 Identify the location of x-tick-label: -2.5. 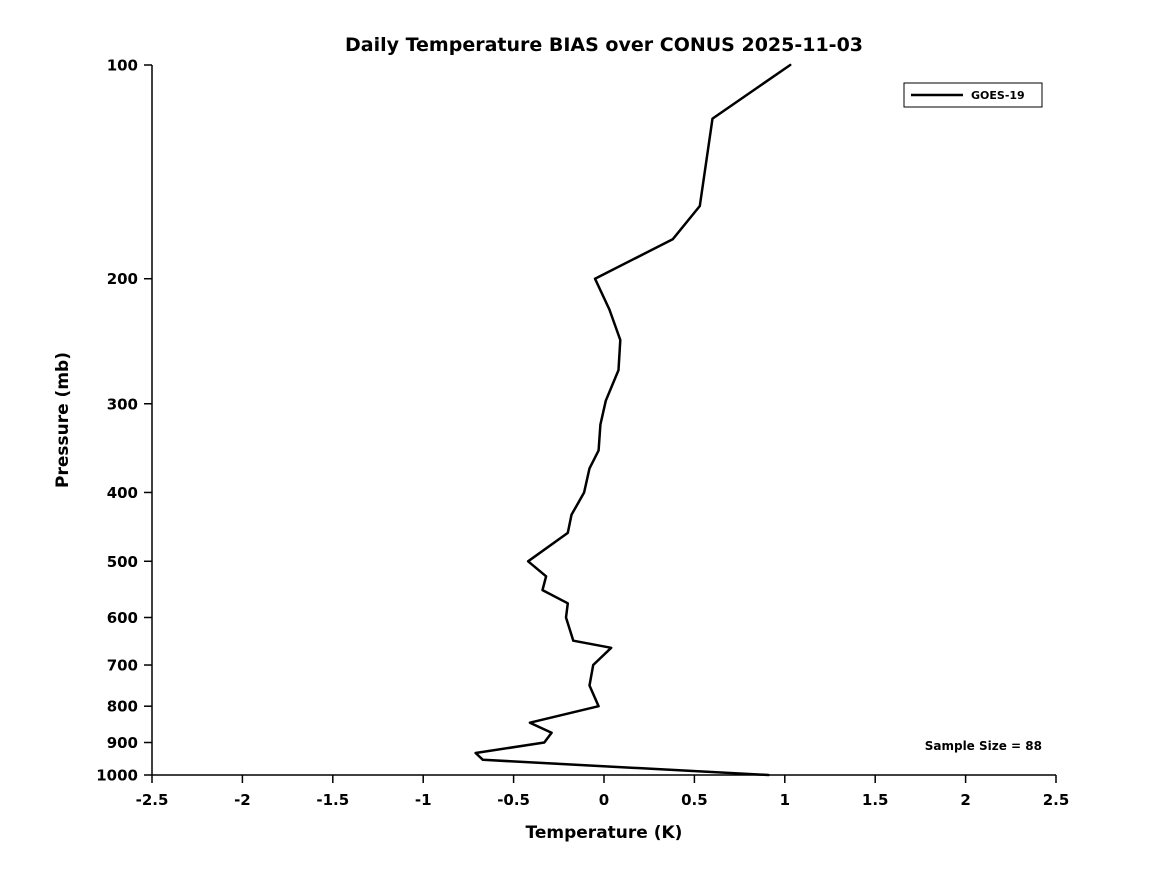
(152, 800).